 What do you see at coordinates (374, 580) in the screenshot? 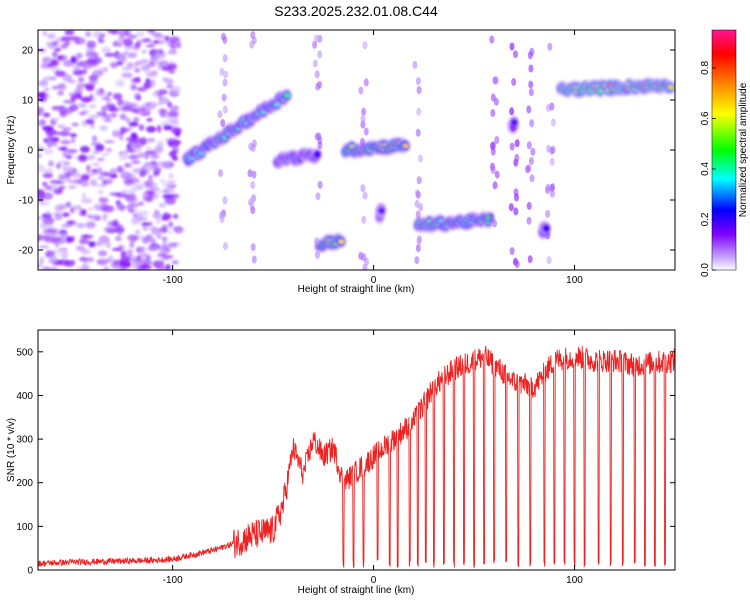
I see `x-tick-label: 0` at bounding box center [374, 580].